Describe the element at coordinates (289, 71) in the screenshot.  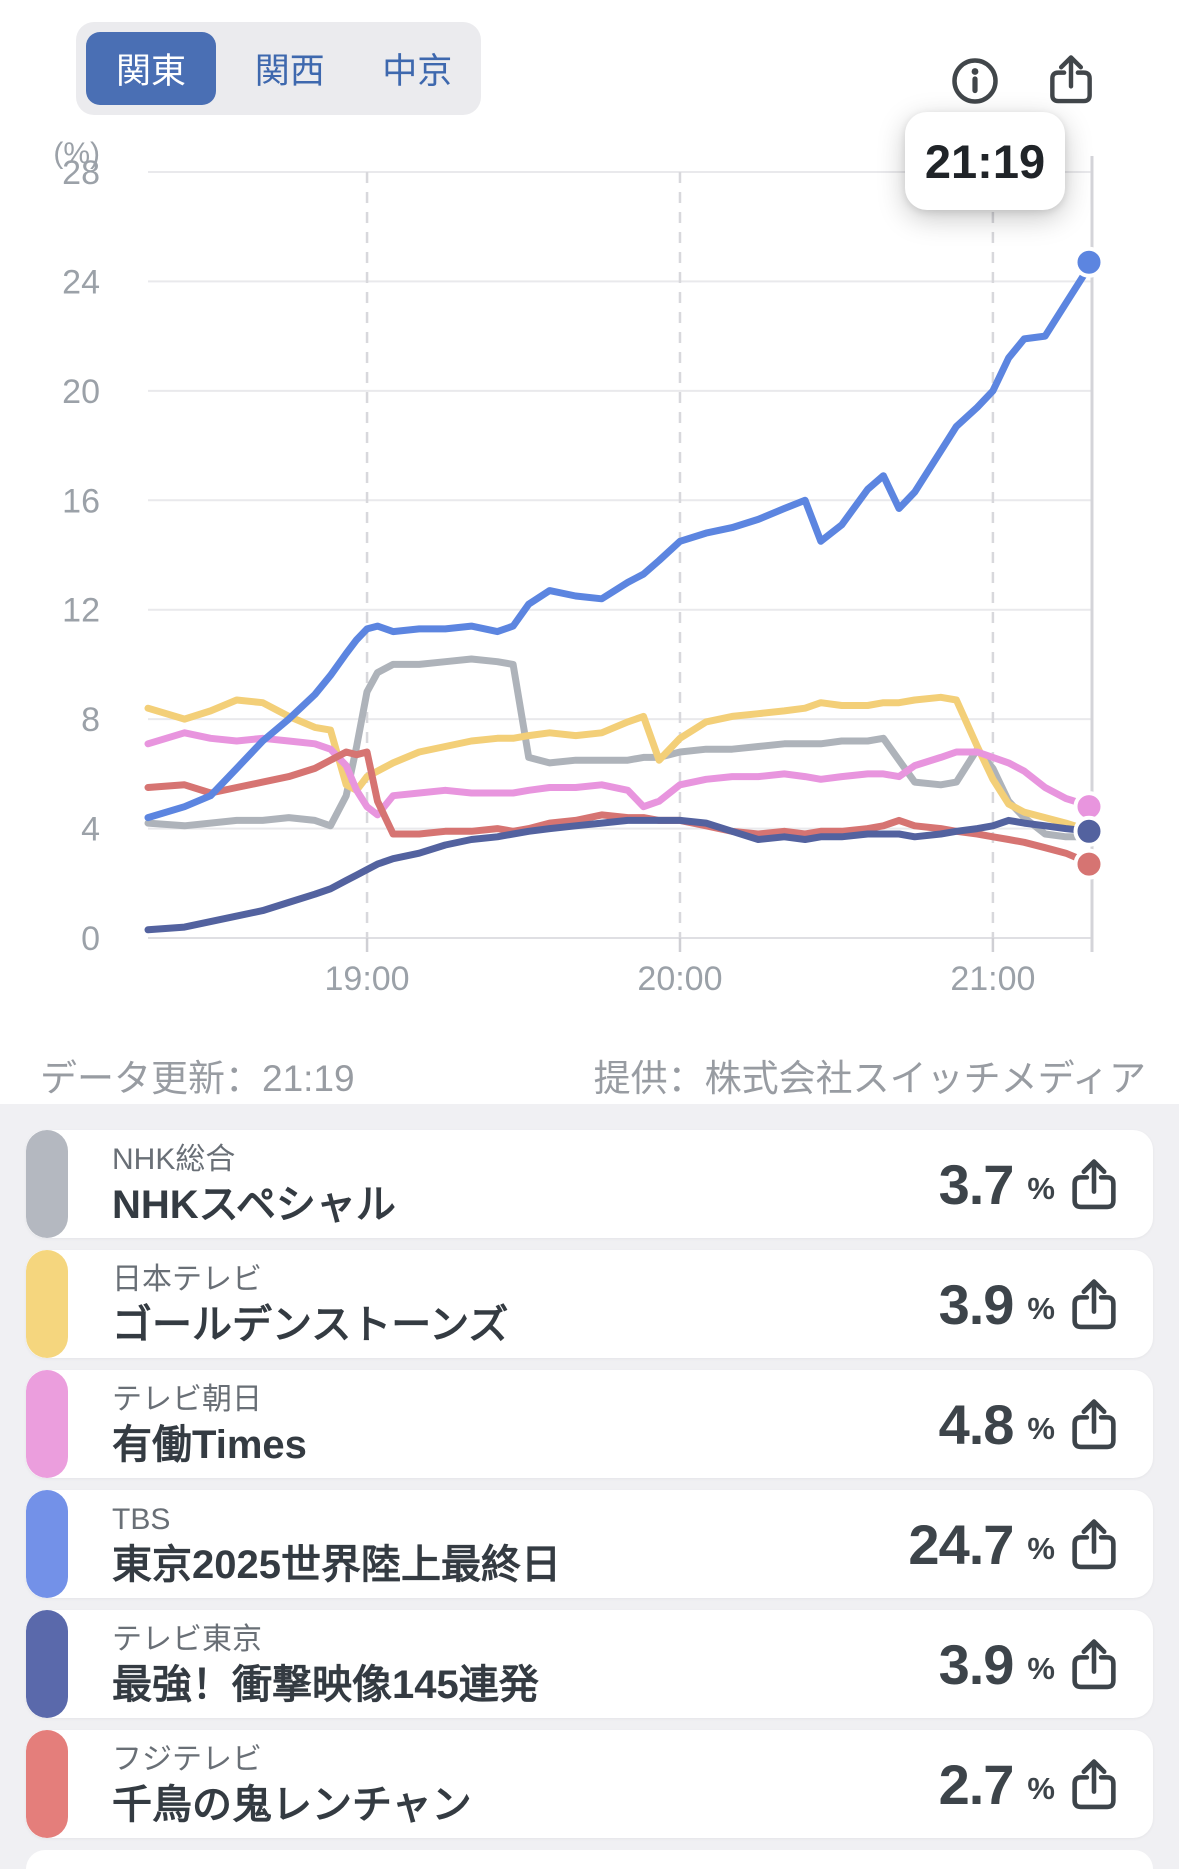
I see `tab-kansai: 関西` at that location.